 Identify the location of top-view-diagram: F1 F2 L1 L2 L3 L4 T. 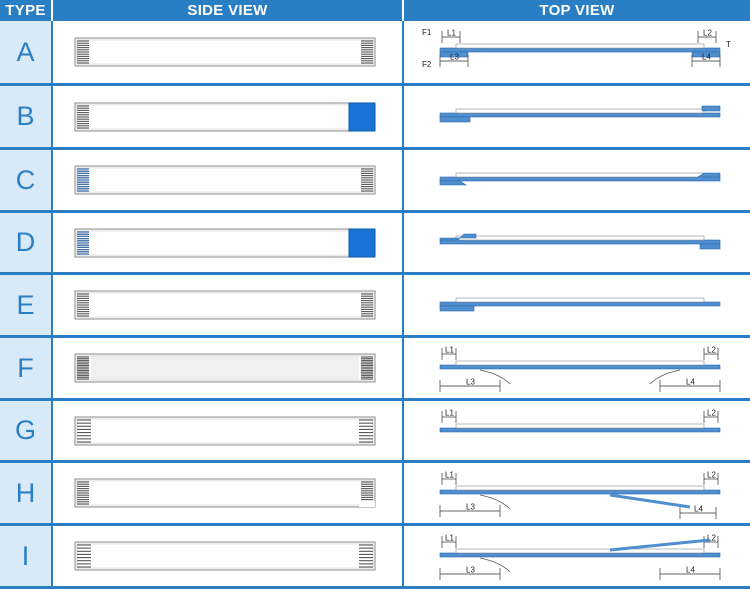
(576, 48).